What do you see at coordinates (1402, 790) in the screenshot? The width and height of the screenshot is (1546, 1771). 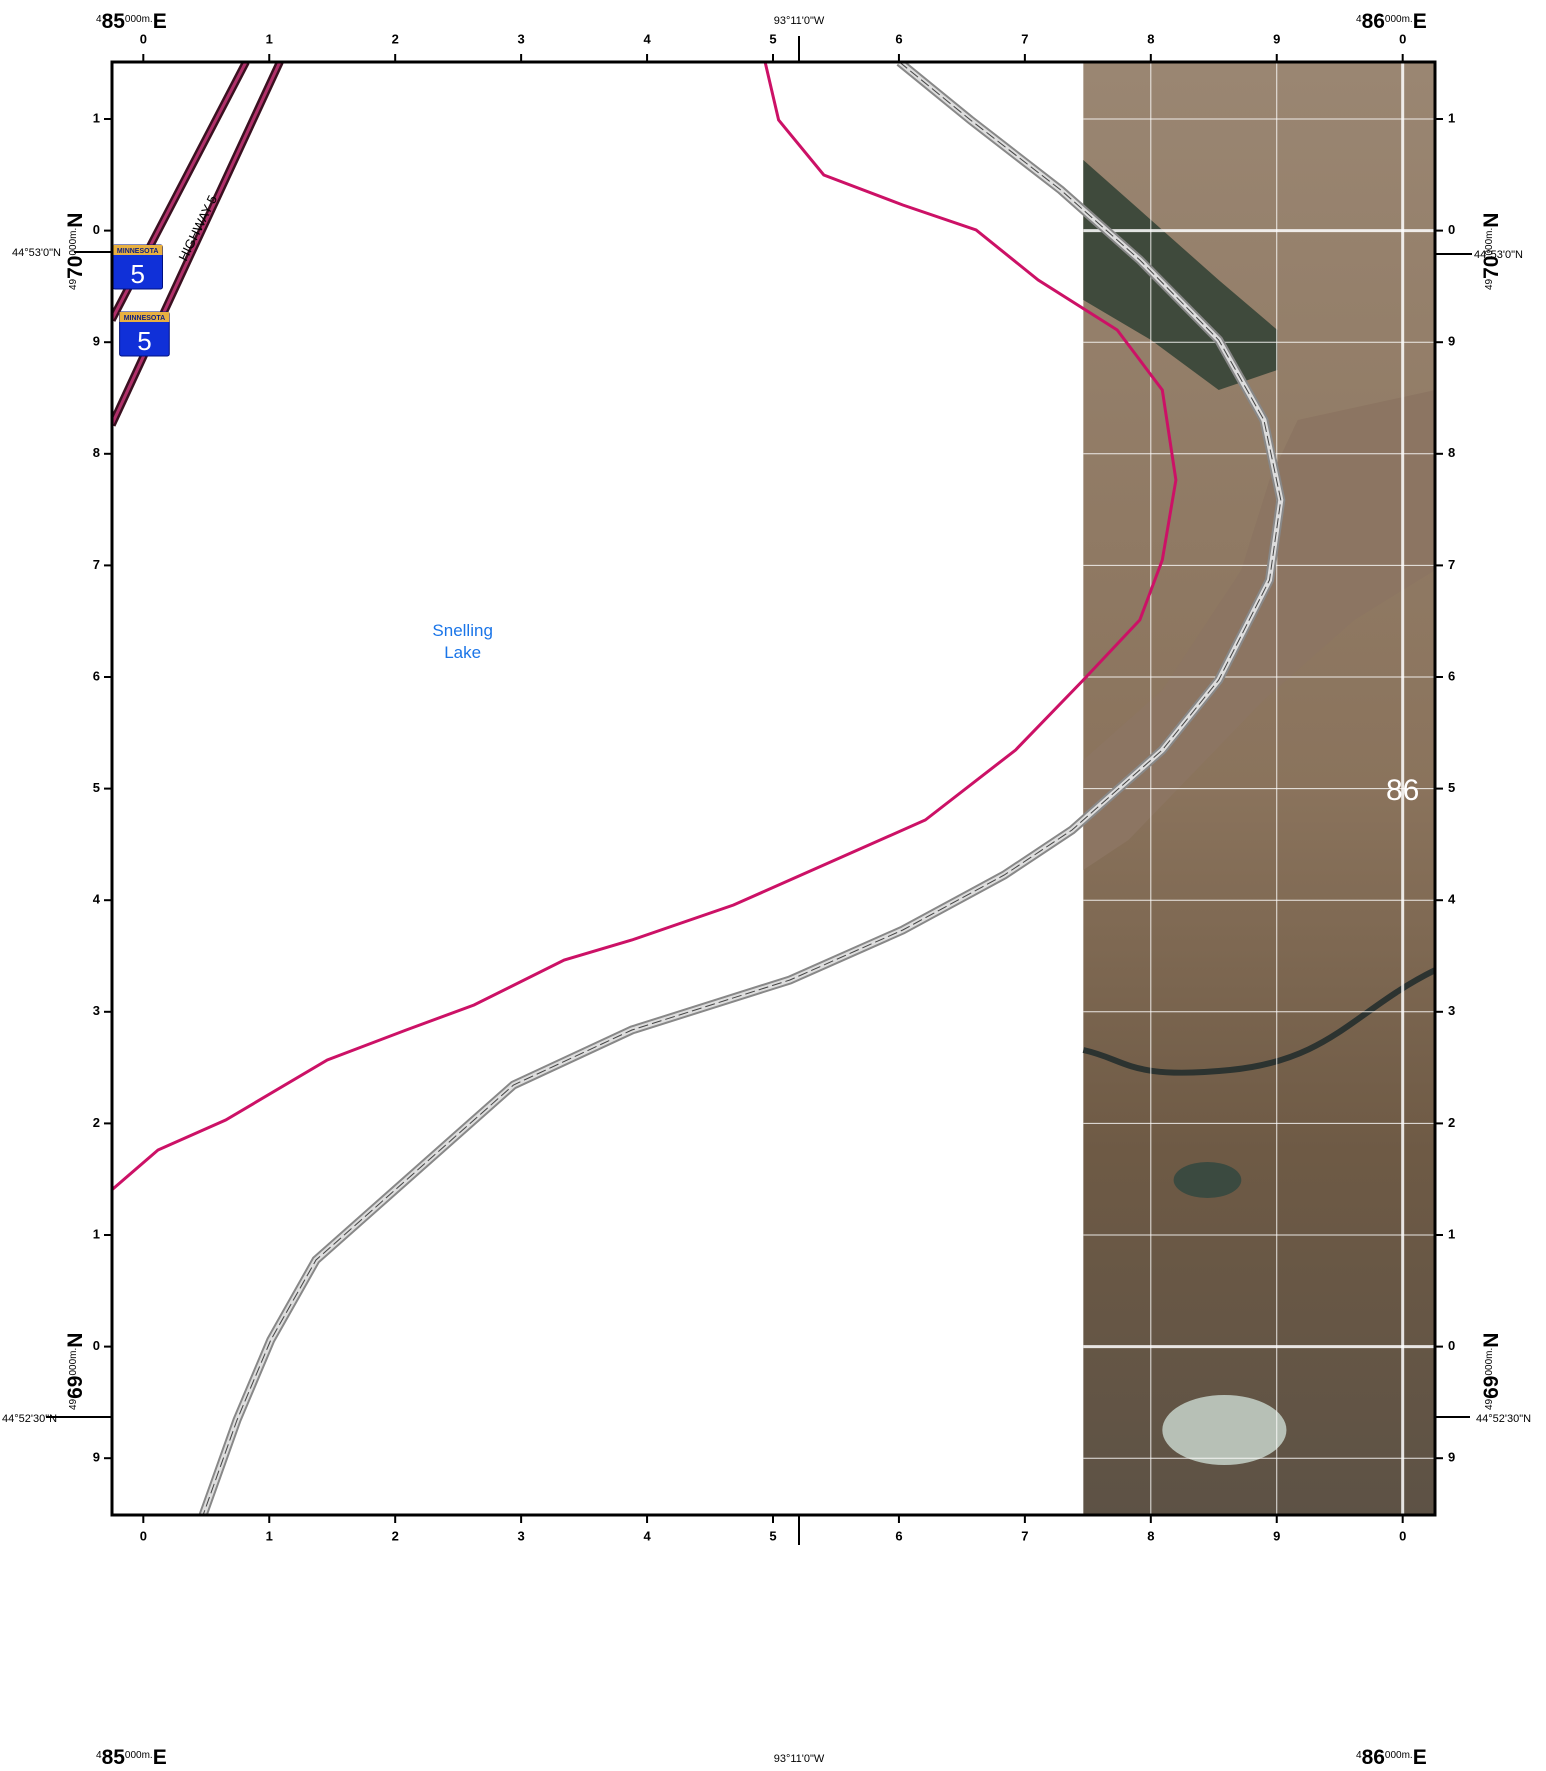 I see `zone-label: 86` at bounding box center [1402, 790].